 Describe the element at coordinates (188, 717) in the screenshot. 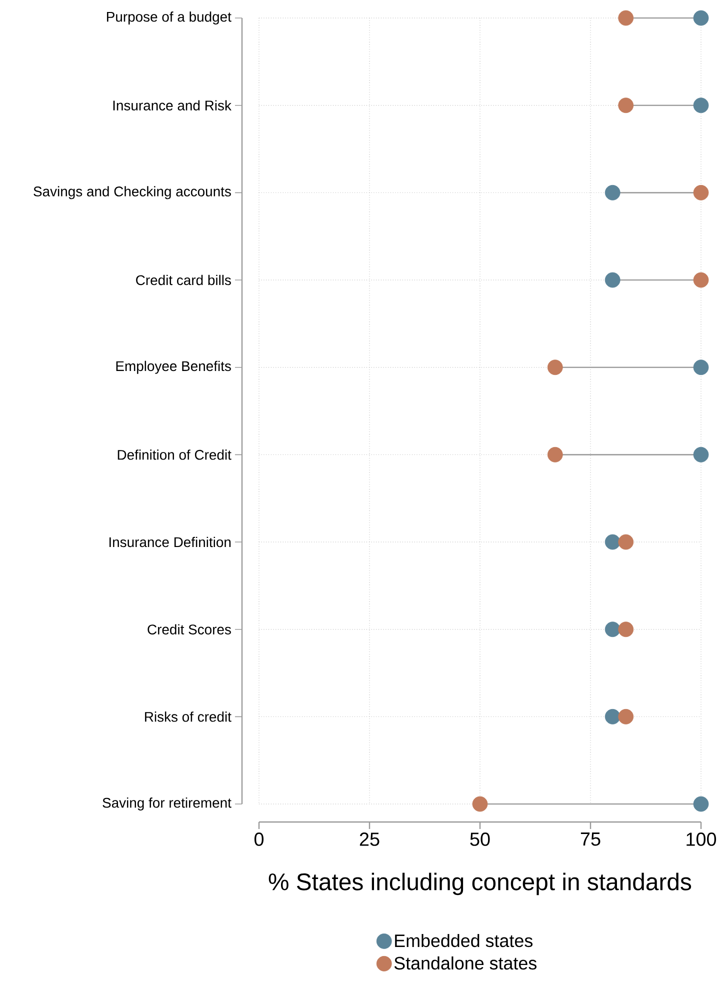

I see `y-tick-label: Risks of credit` at that location.